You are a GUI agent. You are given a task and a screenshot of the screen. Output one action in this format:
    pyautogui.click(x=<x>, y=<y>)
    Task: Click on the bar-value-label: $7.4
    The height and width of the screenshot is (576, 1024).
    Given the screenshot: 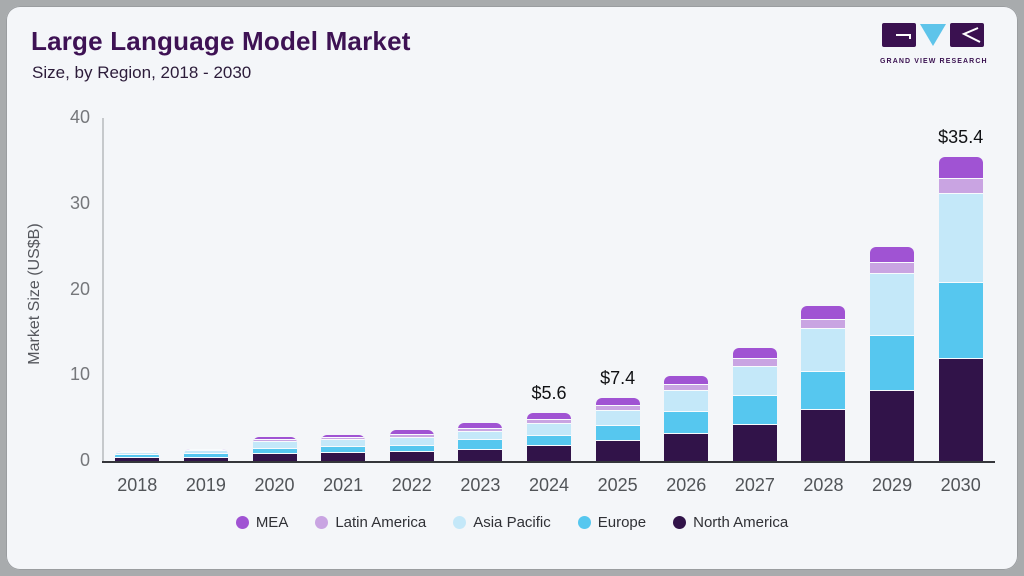 What is the action you would take?
    pyautogui.click(x=618, y=377)
    